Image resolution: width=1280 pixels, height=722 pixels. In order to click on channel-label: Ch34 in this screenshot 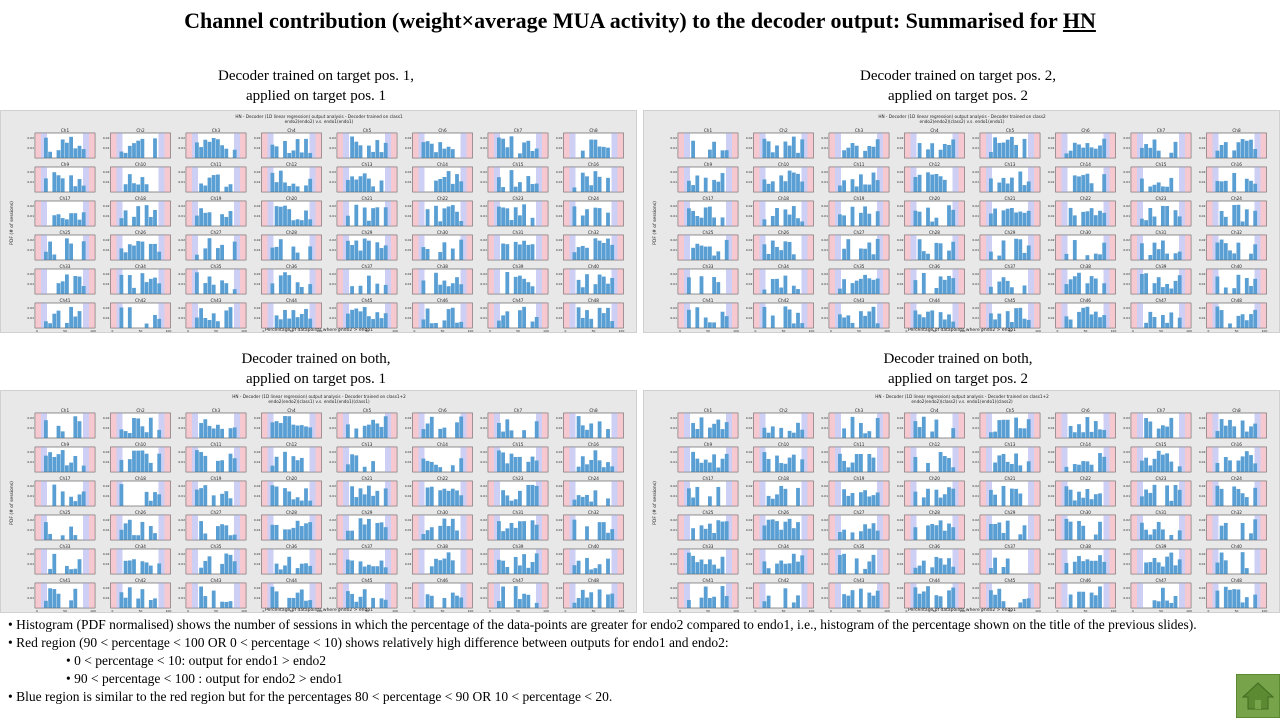, I will do `click(783, 546)`.